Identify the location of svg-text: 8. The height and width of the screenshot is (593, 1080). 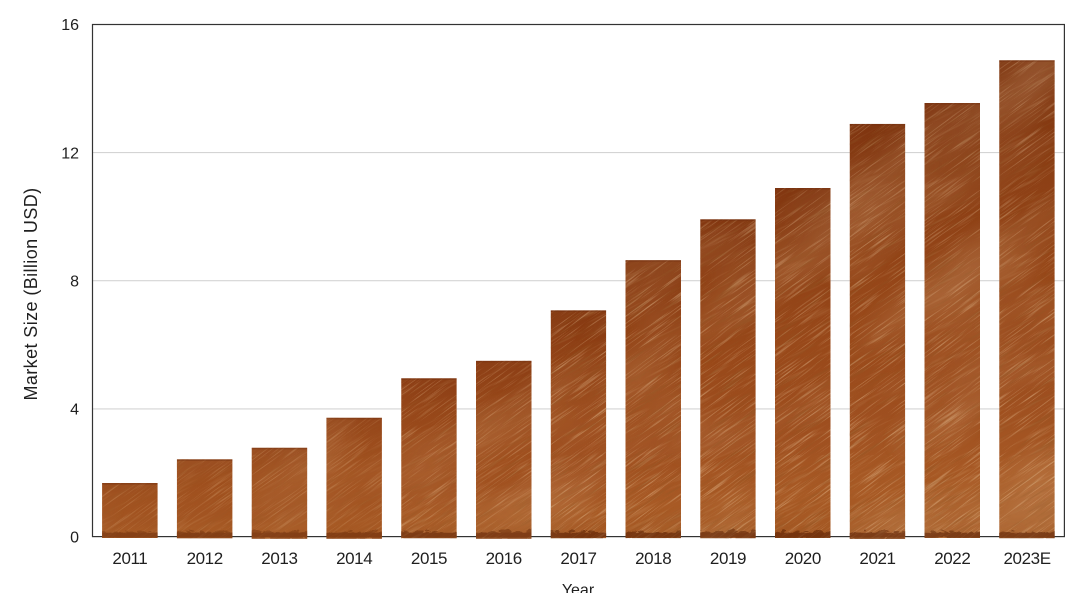
(74, 281).